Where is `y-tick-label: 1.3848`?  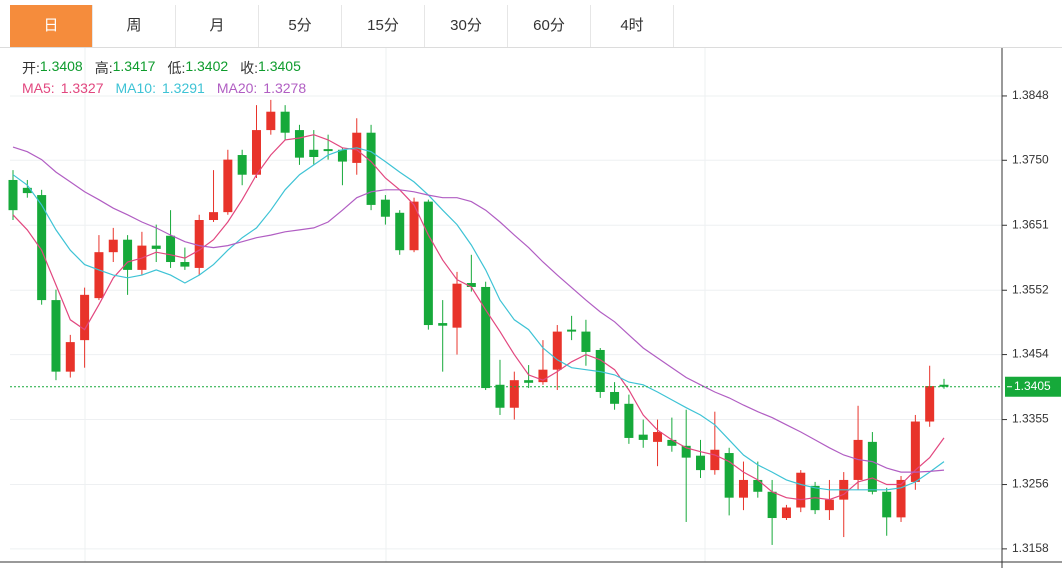 y-tick-label: 1.3848 is located at coordinates (1030, 95).